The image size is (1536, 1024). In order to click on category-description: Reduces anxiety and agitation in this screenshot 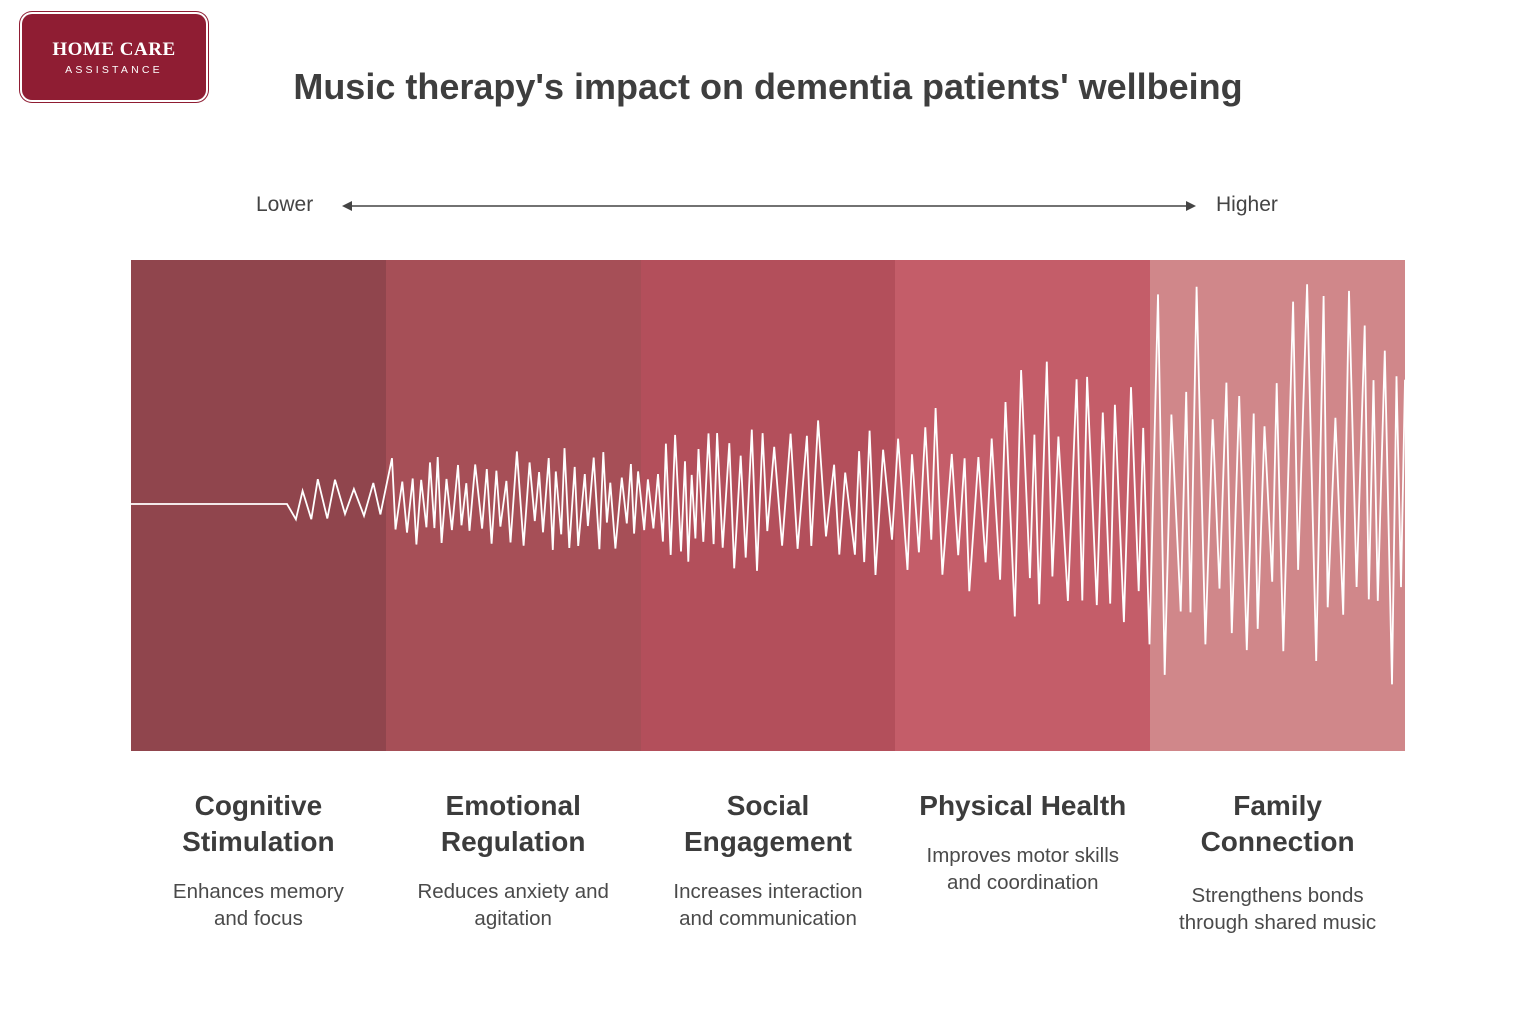, I will do `click(513, 905)`.